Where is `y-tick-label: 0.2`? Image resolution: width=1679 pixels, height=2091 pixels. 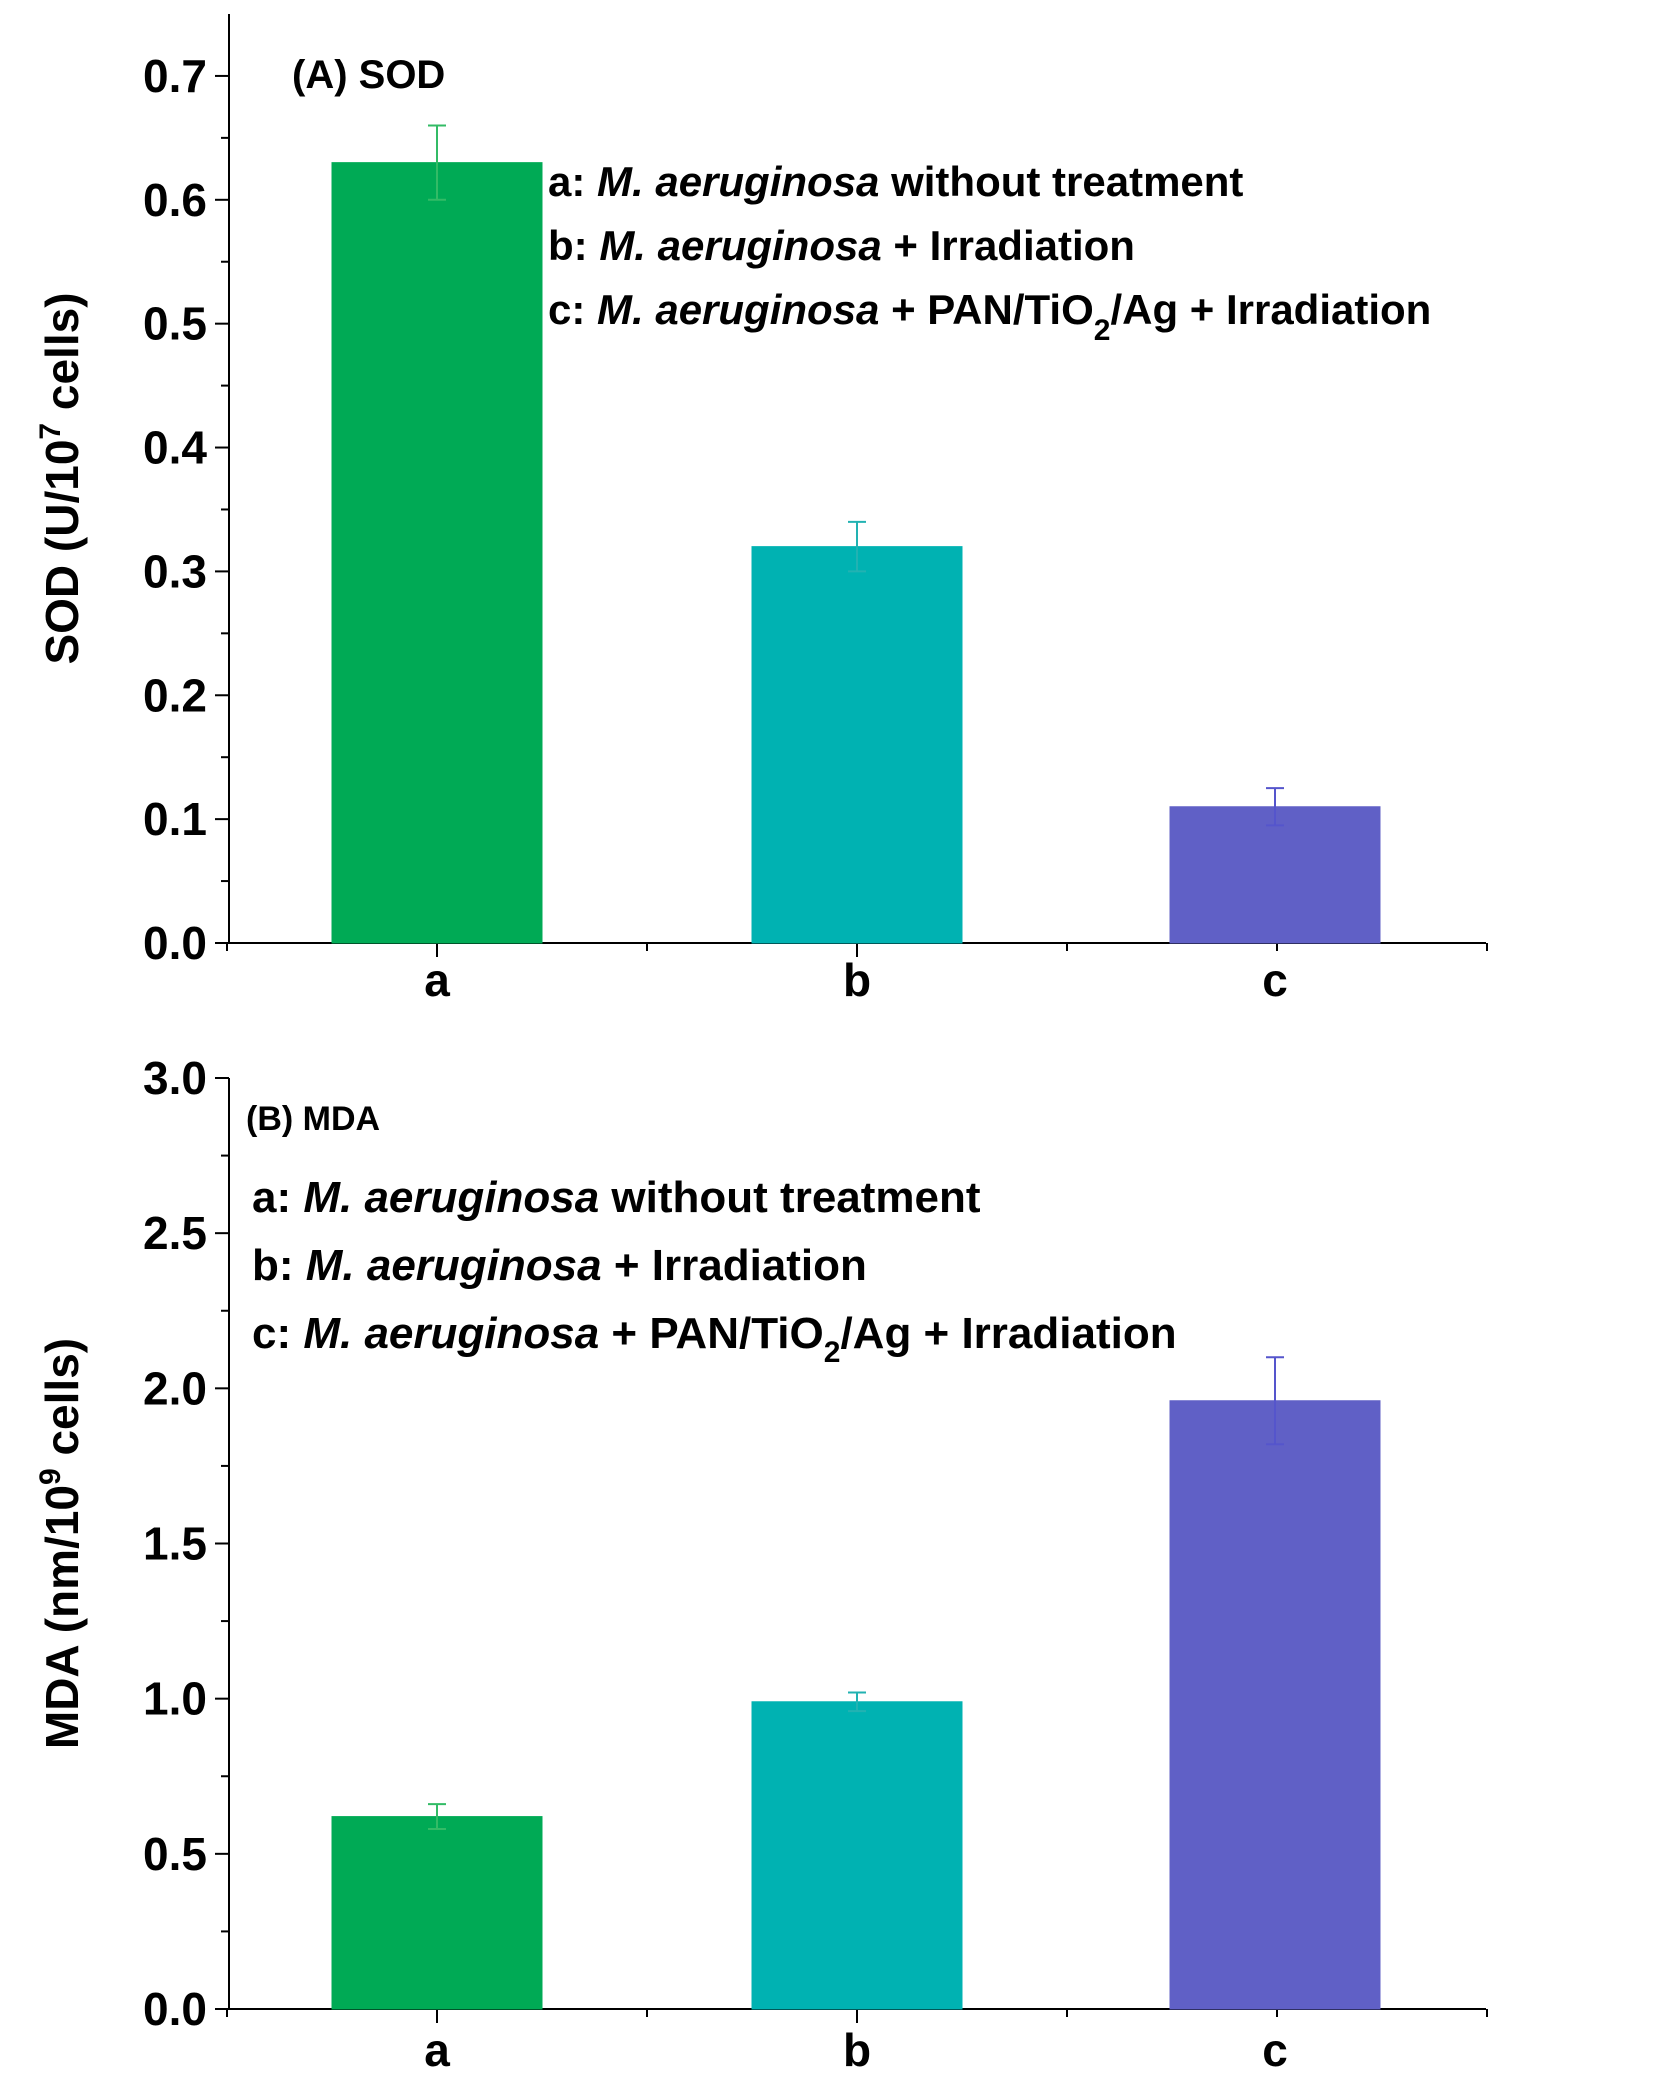
y-tick-label: 0.2 is located at coordinates (175, 695).